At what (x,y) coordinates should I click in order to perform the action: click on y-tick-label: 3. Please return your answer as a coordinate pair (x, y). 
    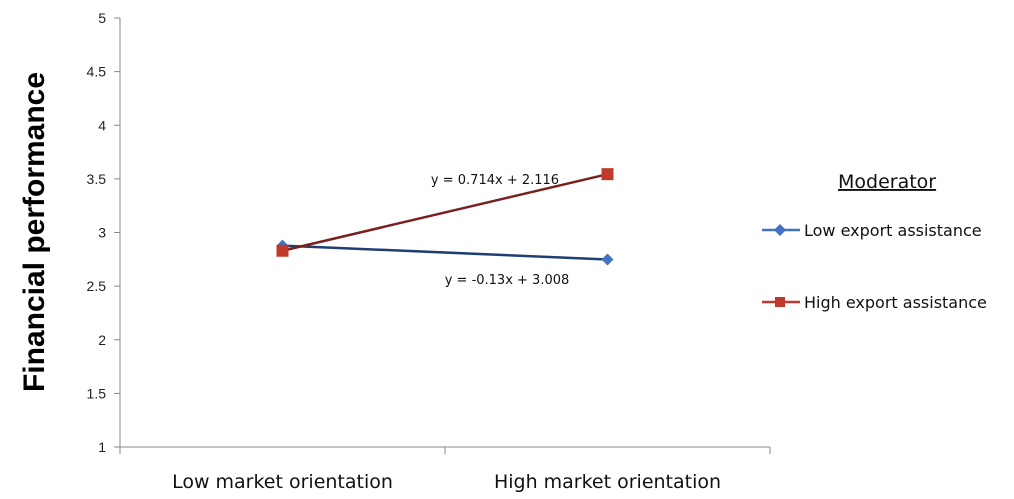
    Looking at the image, I should click on (102, 233).